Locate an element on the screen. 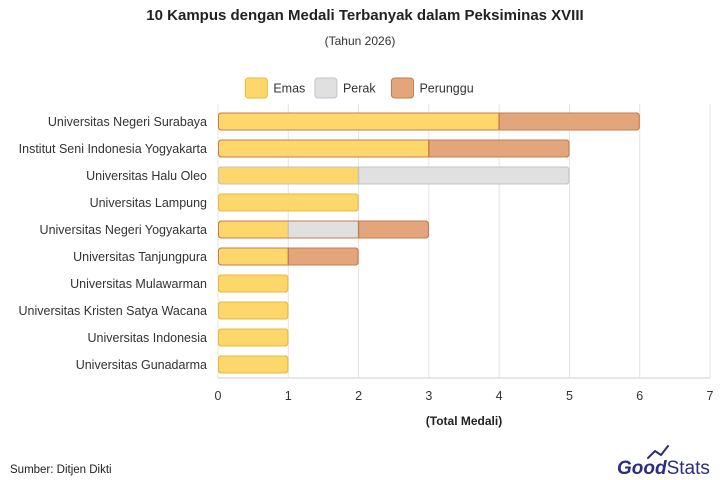  legend: Emas Perak Perunggu is located at coordinates (359, 88).